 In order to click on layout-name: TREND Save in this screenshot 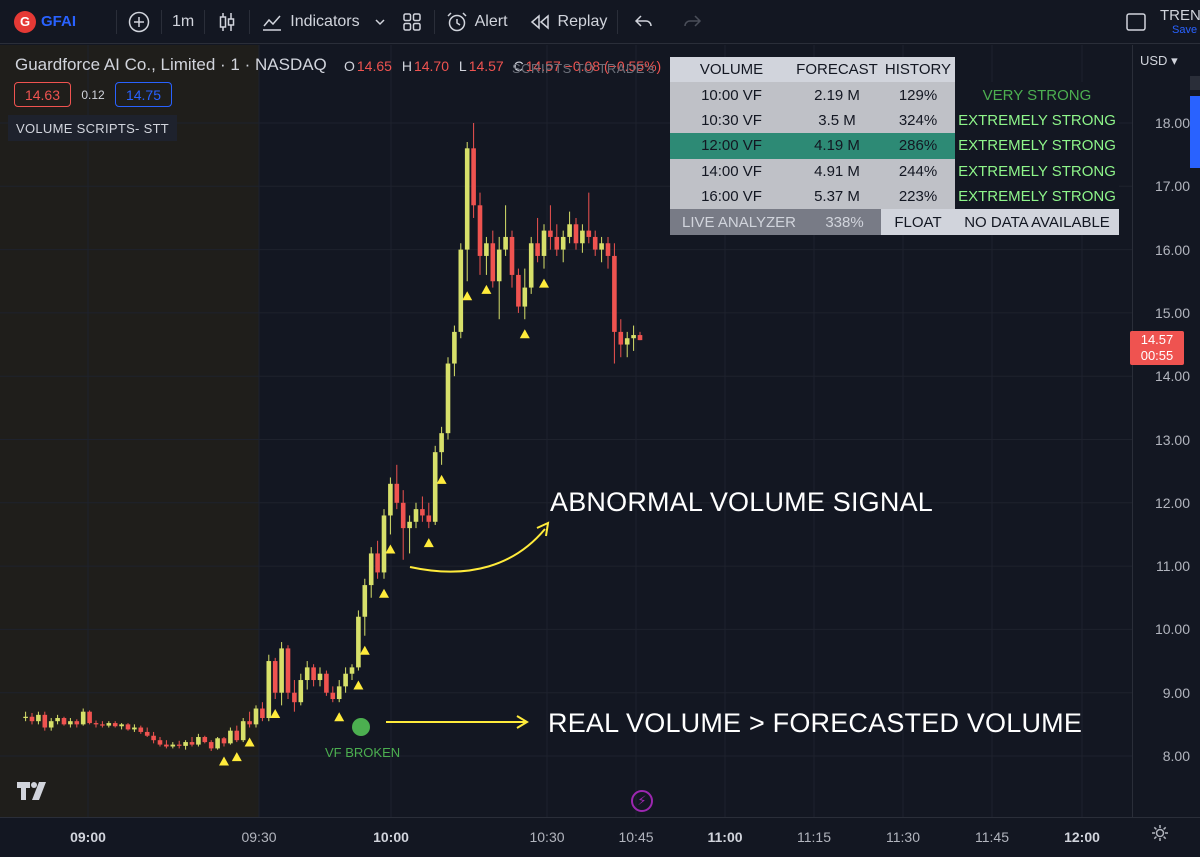, I will do `click(1179, 22)`.